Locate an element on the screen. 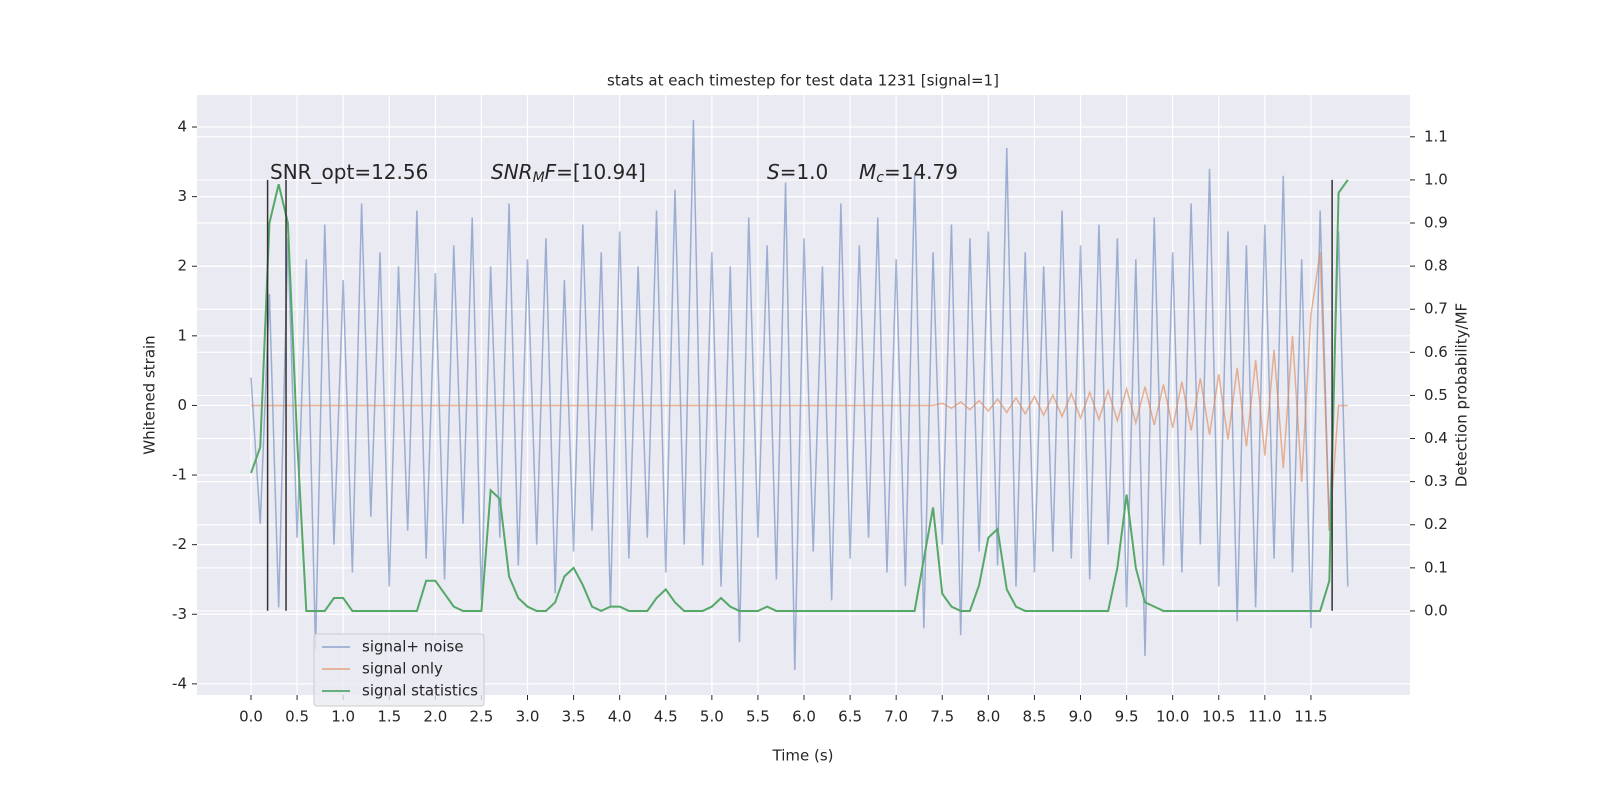 The width and height of the screenshot is (1600, 800). legend-box is located at coordinates (399, 670).